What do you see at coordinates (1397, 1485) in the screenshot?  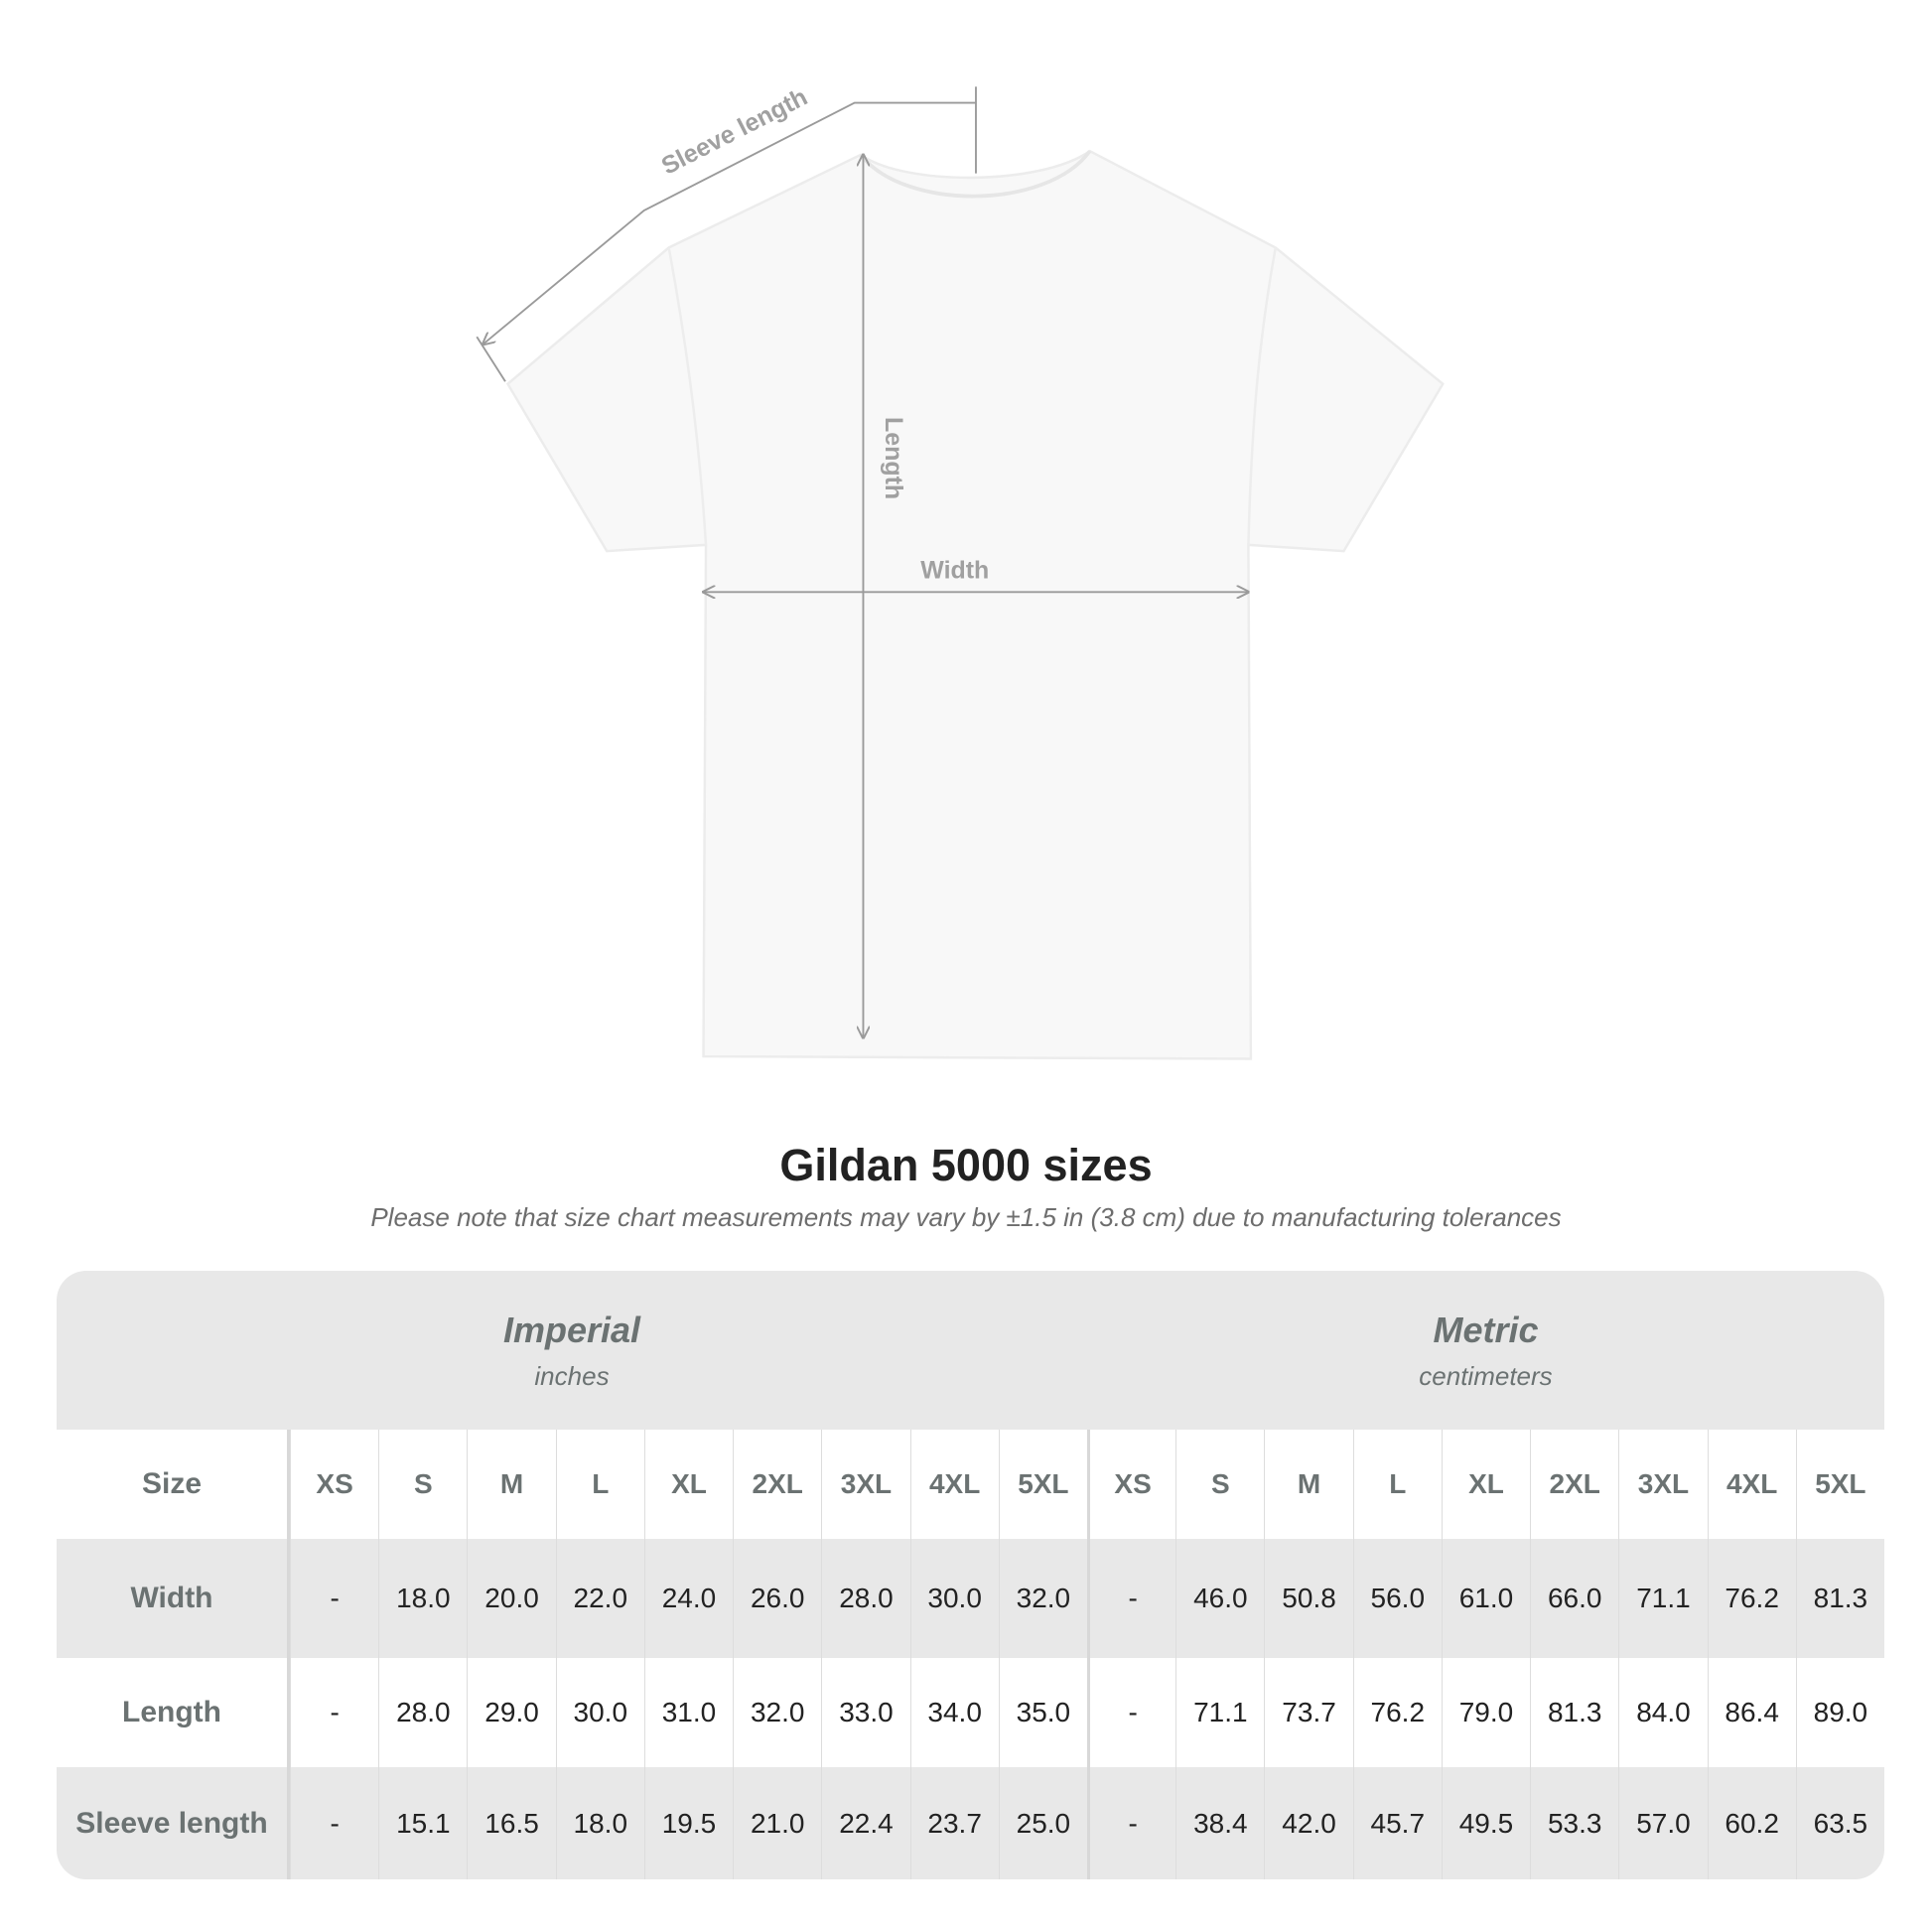 I see `metric-size-header: L` at bounding box center [1397, 1485].